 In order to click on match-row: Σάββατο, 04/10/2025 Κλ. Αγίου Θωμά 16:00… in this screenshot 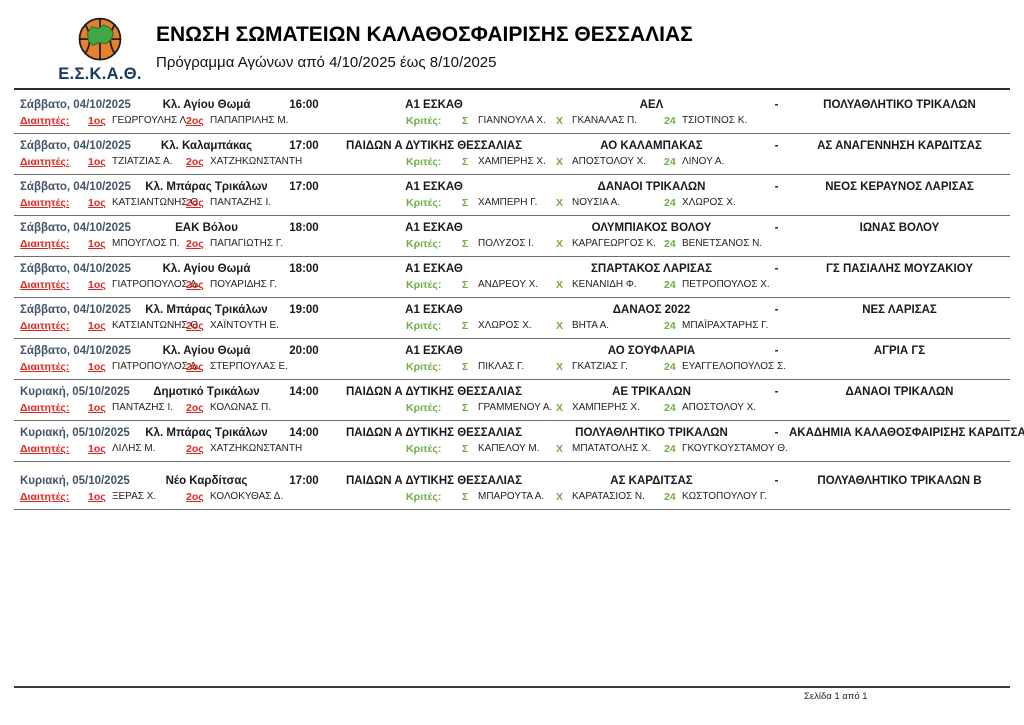, I will do `click(512, 113)`.